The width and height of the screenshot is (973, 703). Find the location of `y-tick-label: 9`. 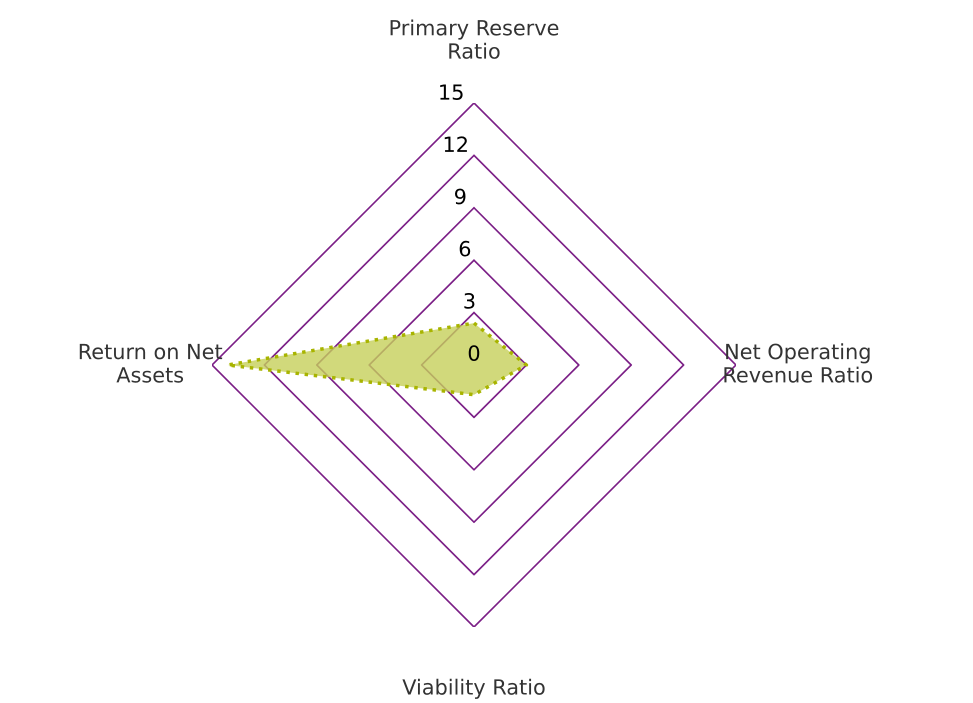

y-tick-label: 9 is located at coordinates (460, 196).